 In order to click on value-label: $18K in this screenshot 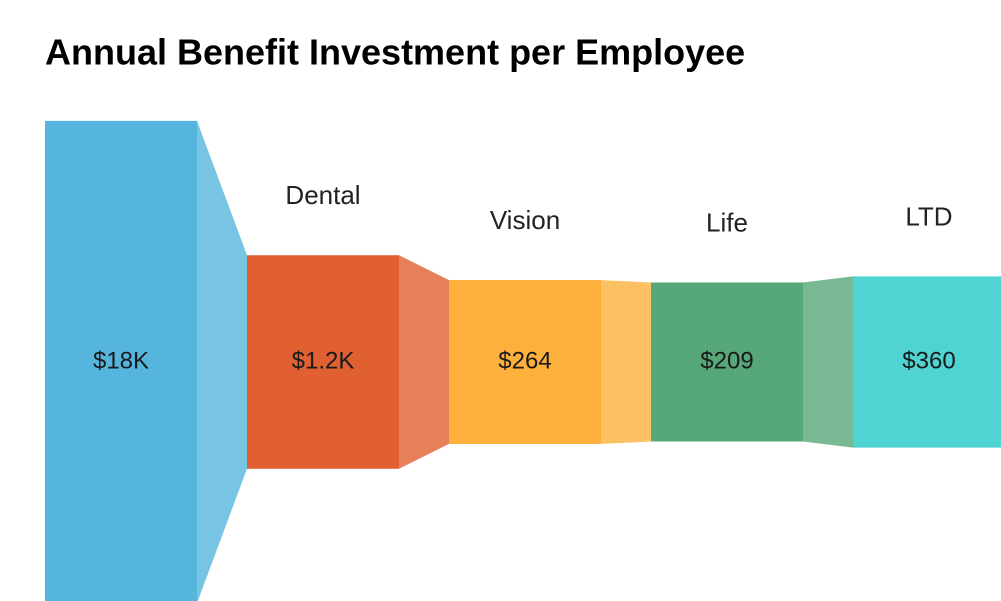, I will do `click(121, 360)`.